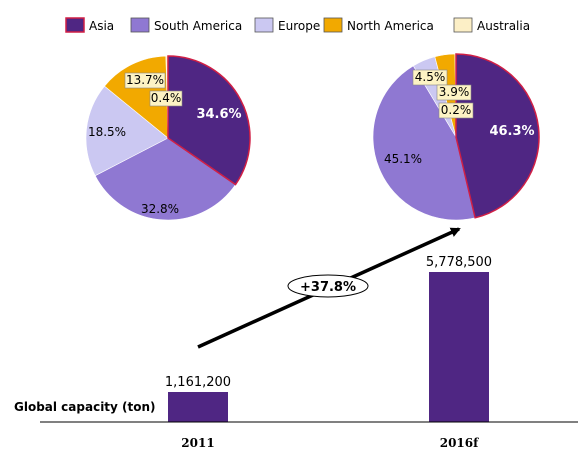 The height and width of the screenshot is (467, 580). What do you see at coordinates (459, 443) in the screenshot?
I see `category-label-2016f: 2016f` at bounding box center [459, 443].